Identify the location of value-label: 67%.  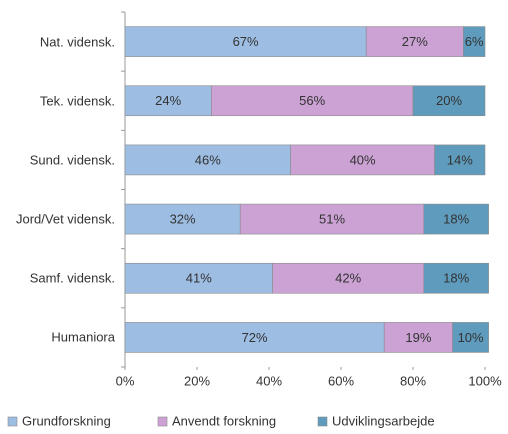
(246, 41).